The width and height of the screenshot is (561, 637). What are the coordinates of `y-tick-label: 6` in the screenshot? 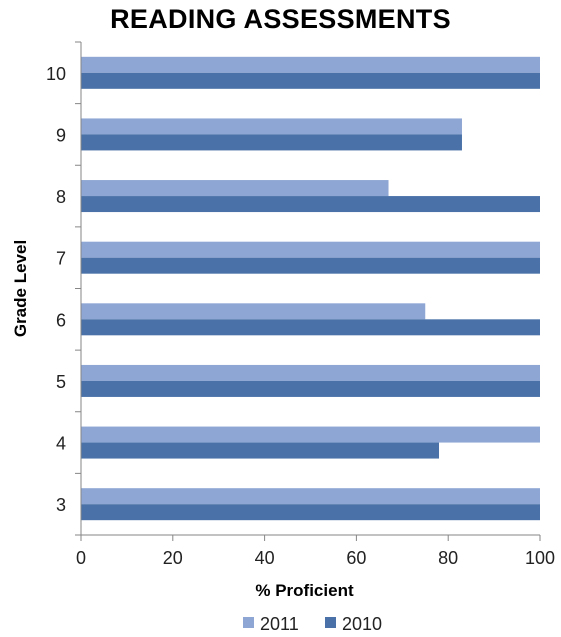 It's located at (61, 320).